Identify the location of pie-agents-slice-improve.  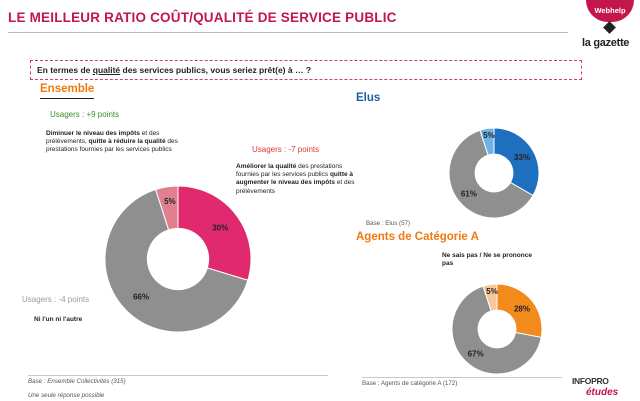
(519, 311).